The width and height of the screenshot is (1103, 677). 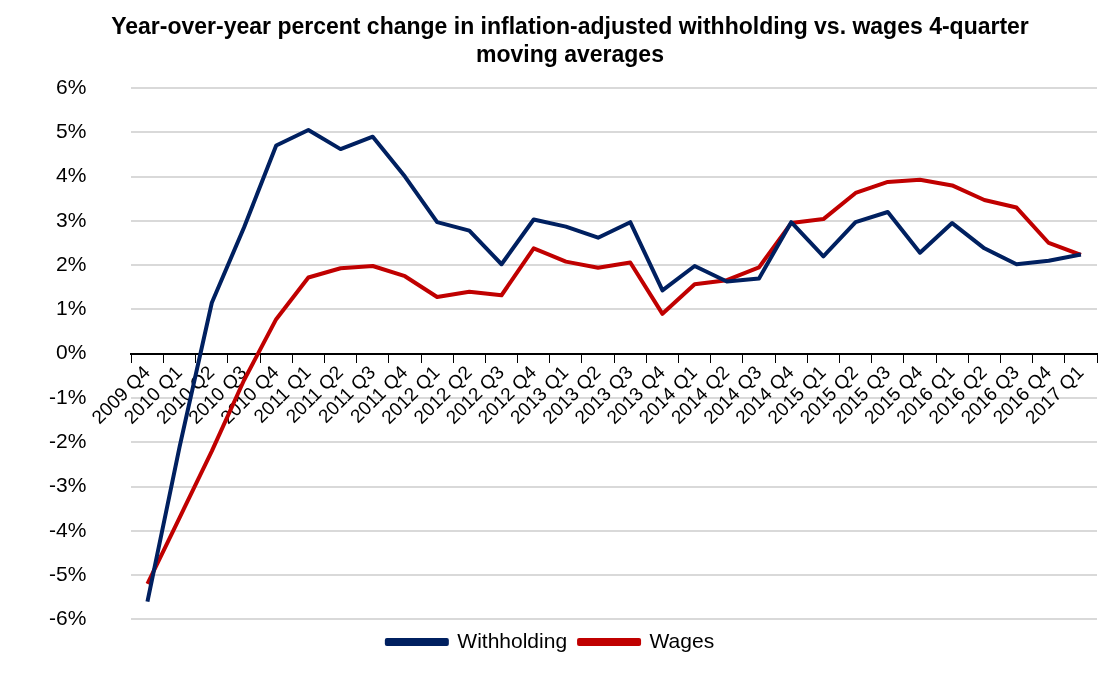 What do you see at coordinates (67, 573) in the screenshot?
I see `y-tick-label: -5%` at bounding box center [67, 573].